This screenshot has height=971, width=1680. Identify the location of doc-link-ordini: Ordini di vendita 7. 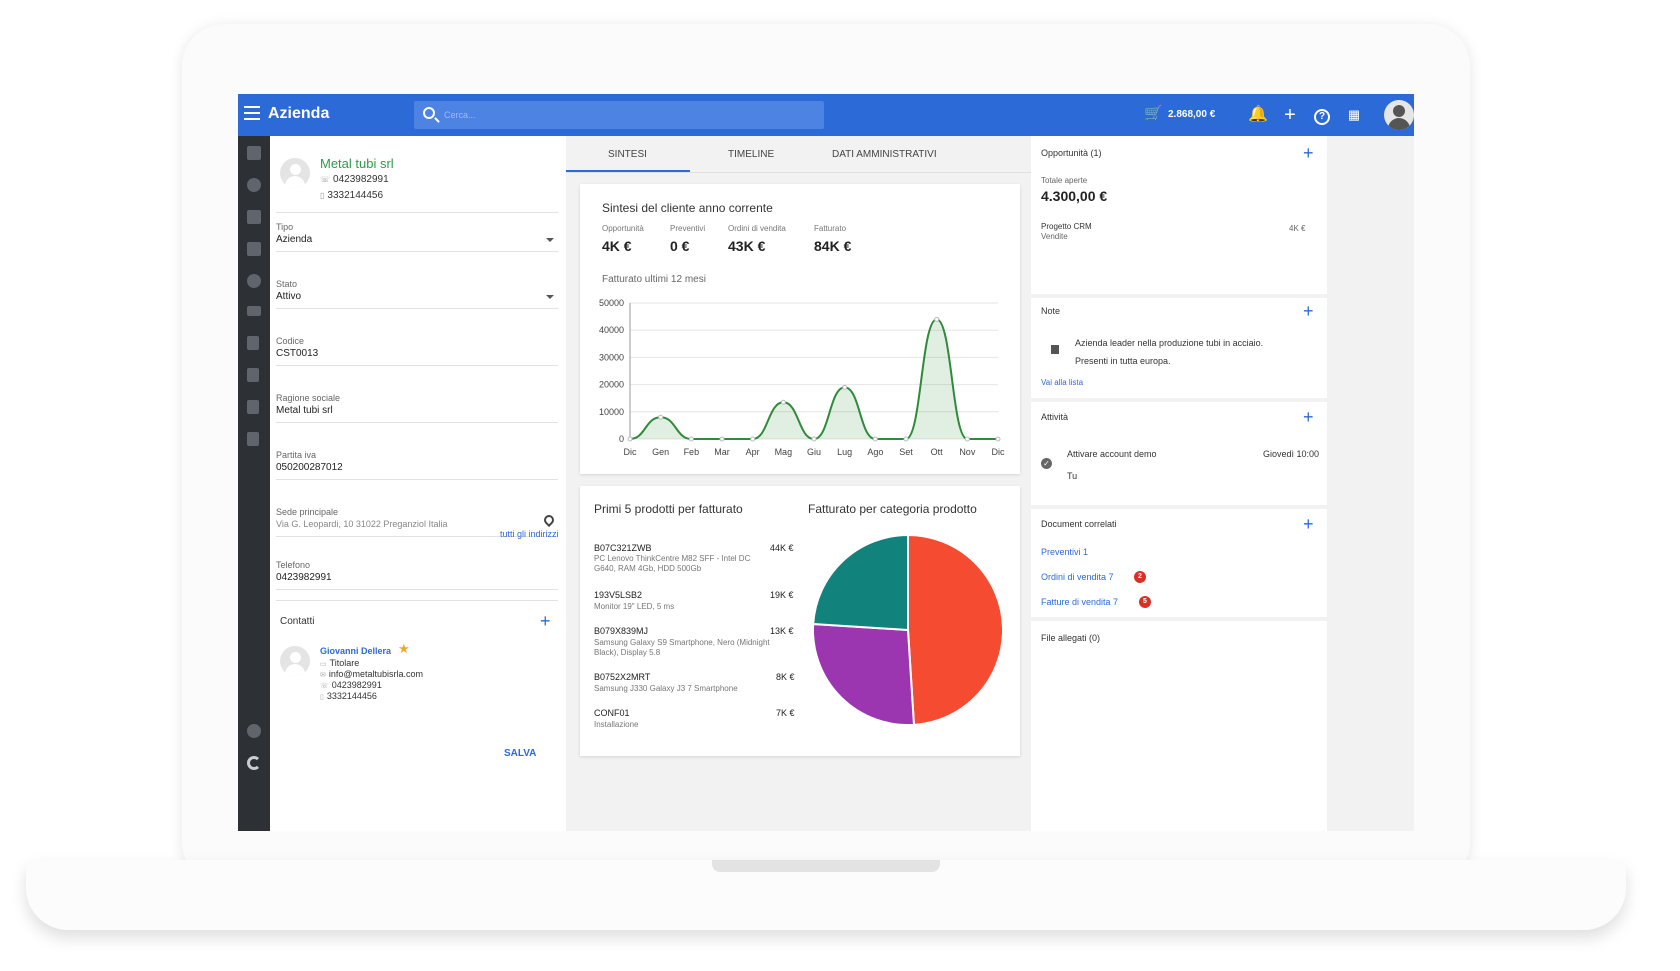
(1077, 577).